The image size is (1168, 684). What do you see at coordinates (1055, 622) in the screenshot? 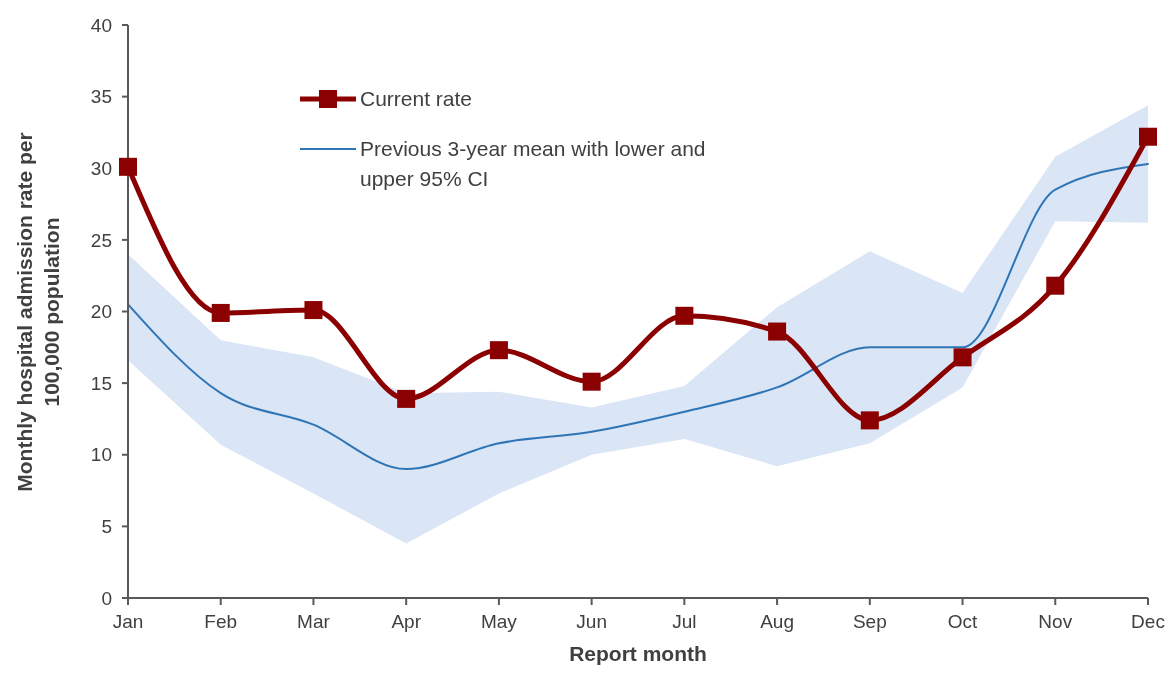
I see `x-tick-label: Nov` at bounding box center [1055, 622].